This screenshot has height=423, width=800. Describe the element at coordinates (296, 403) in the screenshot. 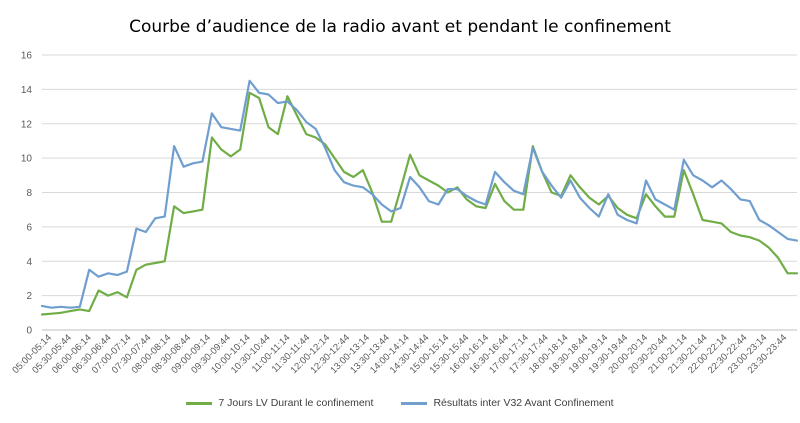

I see `legend-label: 7 Jours LV Durant le confinement` at that location.